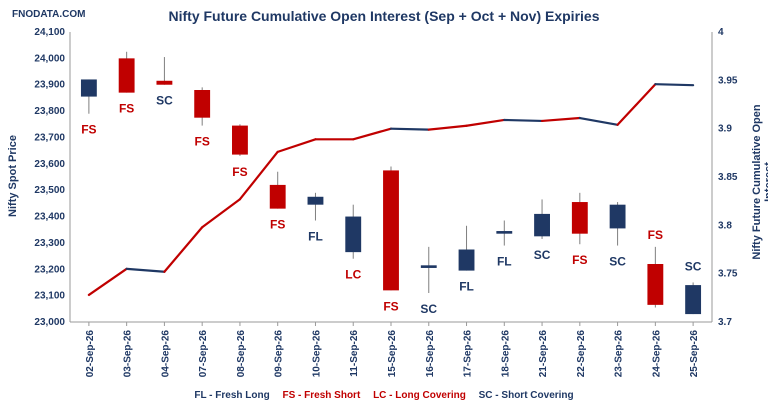 Image resolution: width=768 pixels, height=407 pixels. What do you see at coordinates (203, 354) in the screenshot?
I see `x-tick-label: 07-Sep-26` at bounding box center [203, 354].